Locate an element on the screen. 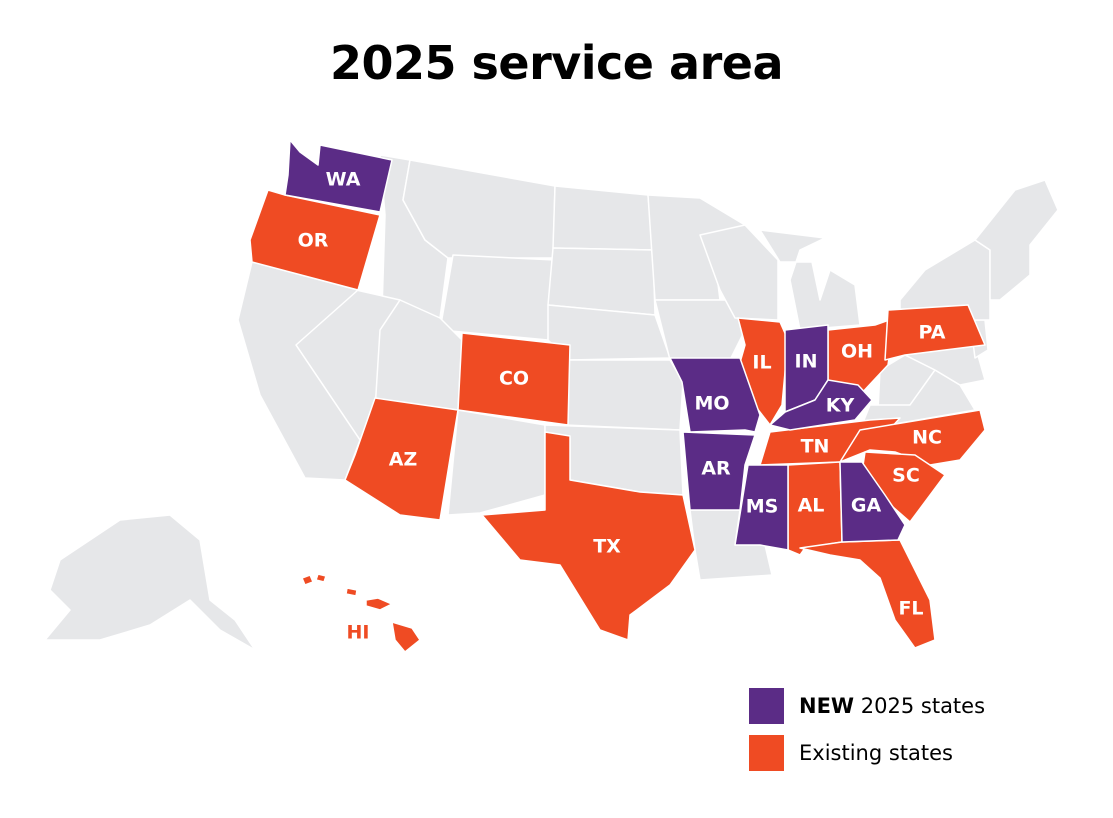 The height and width of the screenshot is (818, 1113). state-il is located at coordinates (761, 371).